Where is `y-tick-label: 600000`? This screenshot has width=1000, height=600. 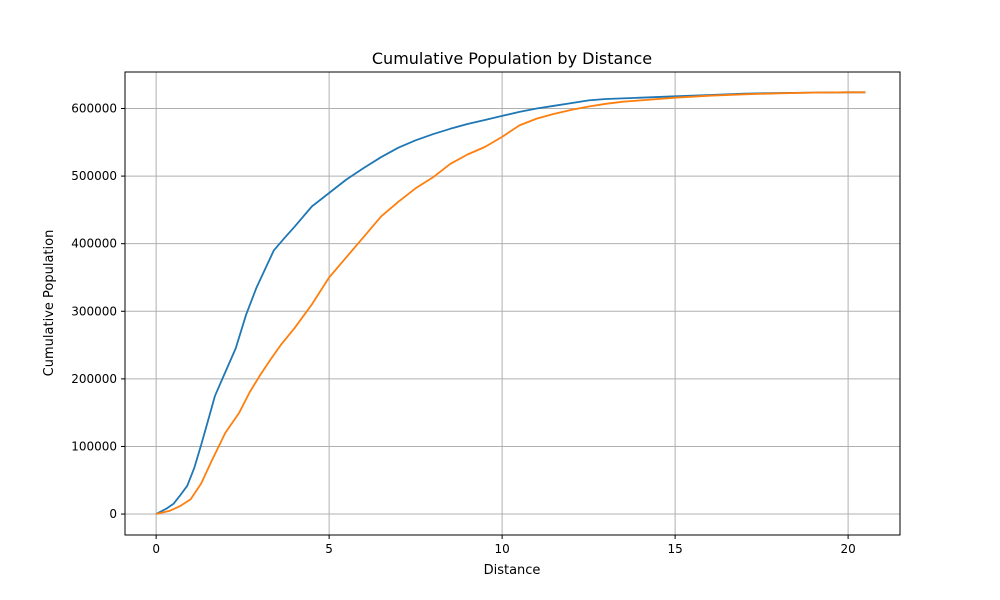
y-tick-label: 600000 is located at coordinates (94, 108).